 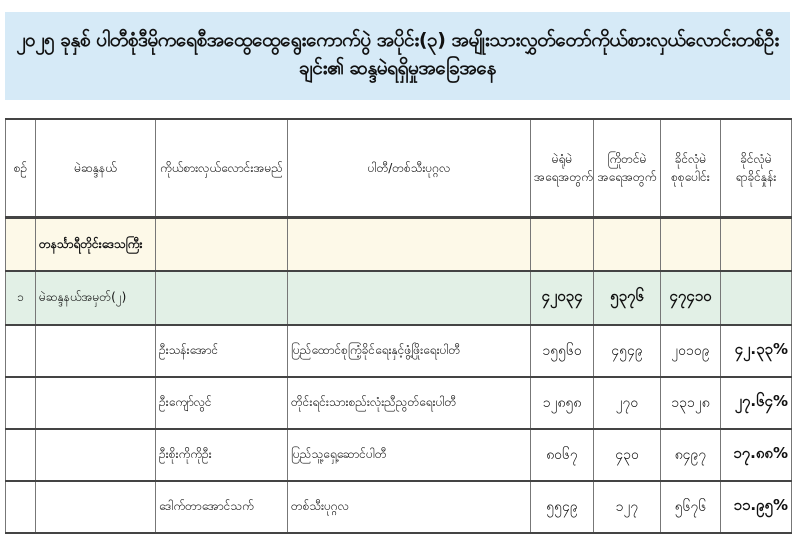 I want to click on constituency-advance-votes: ၅၃၇၆, so click(x=627, y=298).